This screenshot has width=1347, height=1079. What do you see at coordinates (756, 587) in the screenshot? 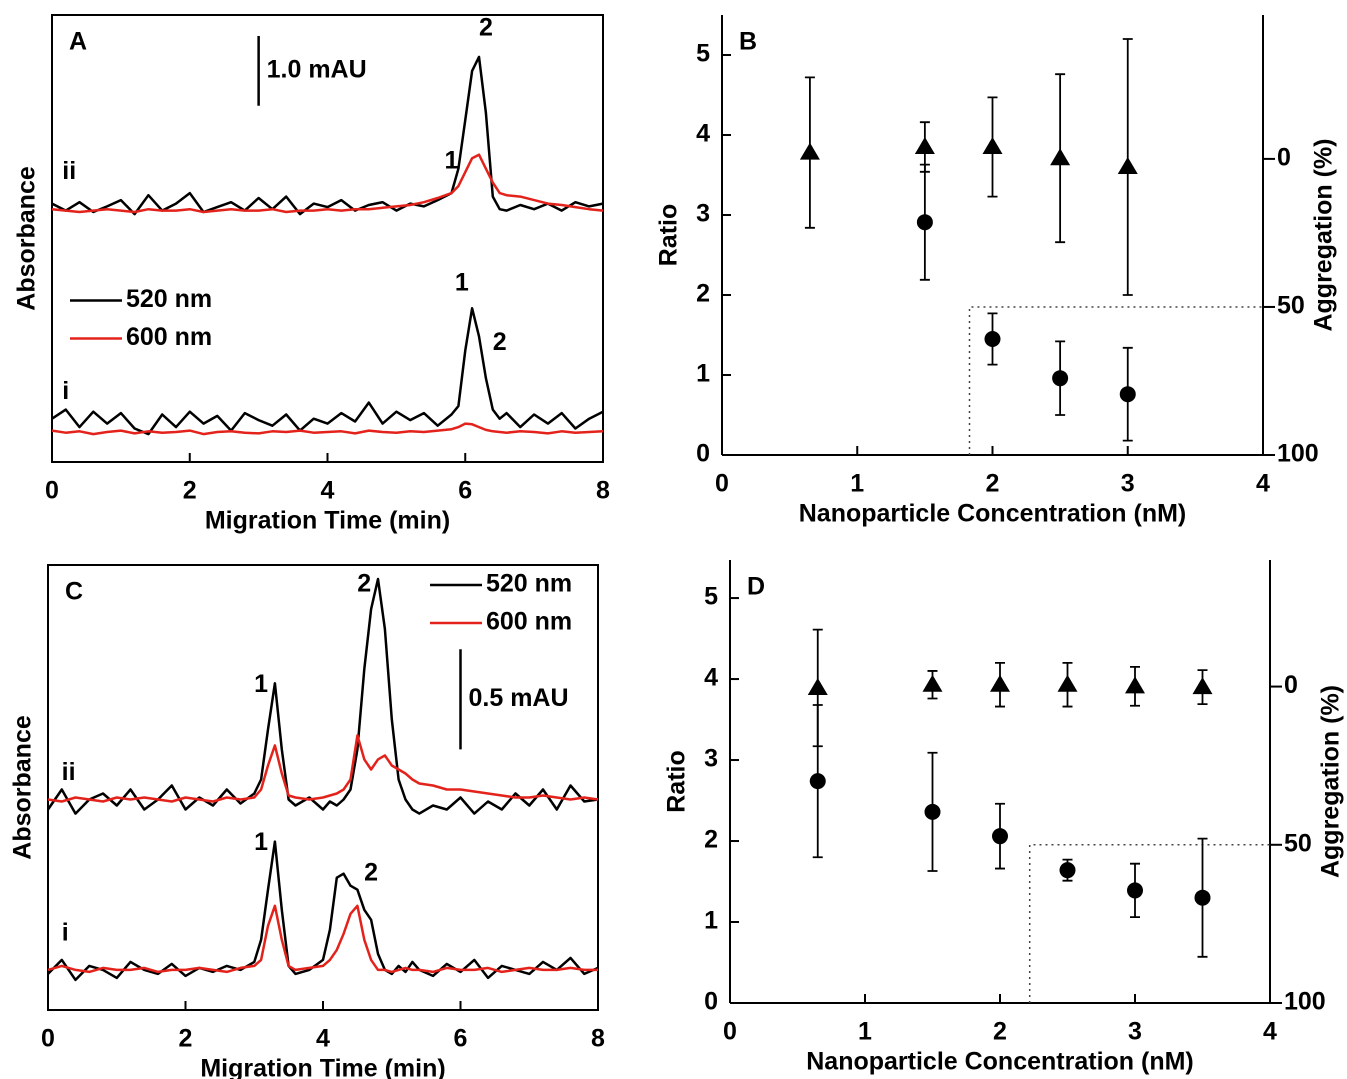
I see `panel-title: D` at bounding box center [756, 587].